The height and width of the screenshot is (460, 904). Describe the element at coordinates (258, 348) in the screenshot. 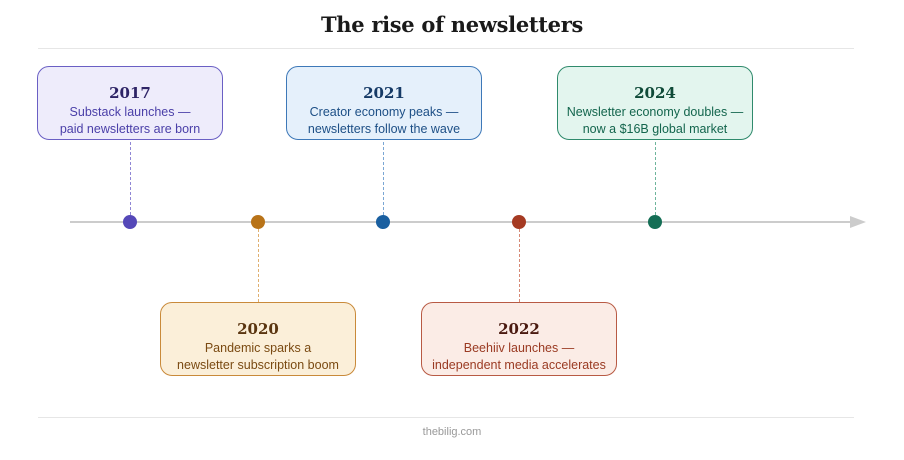

I see `event-description-line1: Pandemic sparks a` at that location.